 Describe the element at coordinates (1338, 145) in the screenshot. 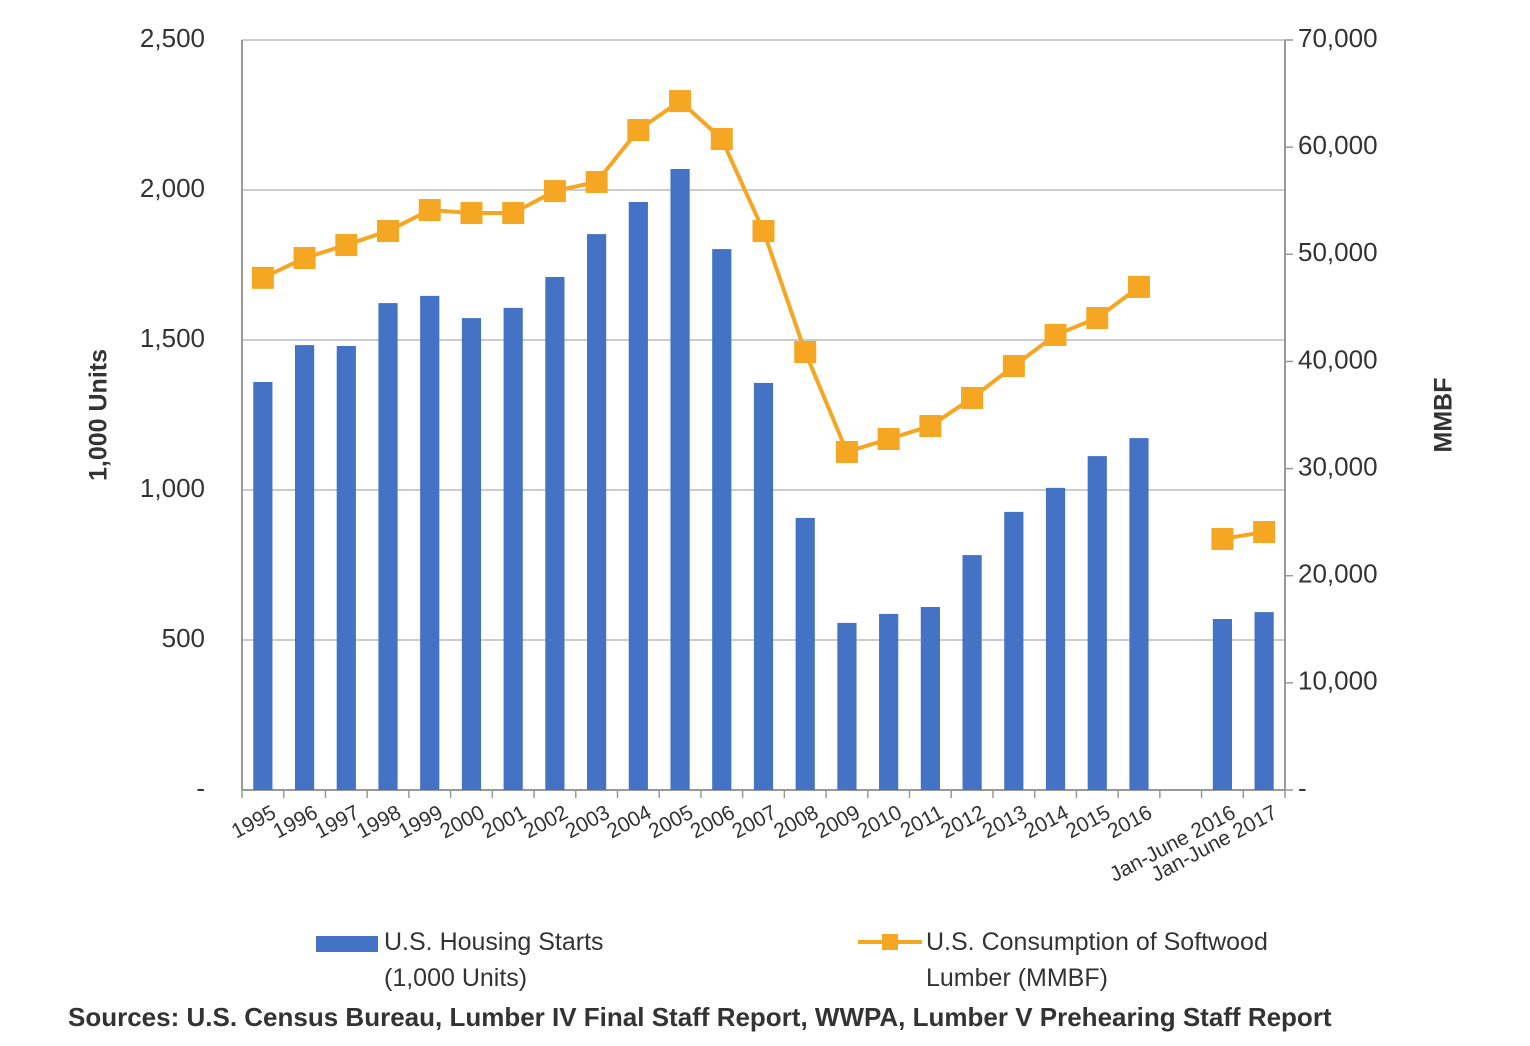

I see `y2-tick-label: 60,000` at that location.